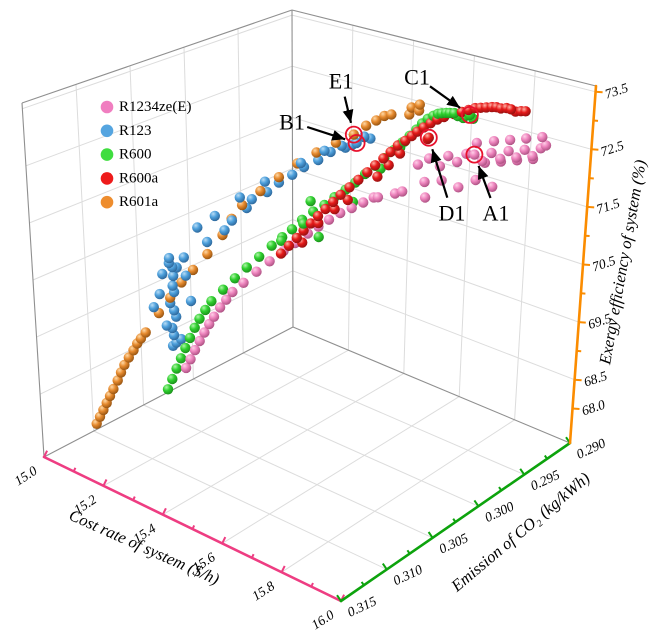 Image resolution: width=657 pixels, height=634 pixels. I want to click on highlight-circle-A1, so click(474, 154).